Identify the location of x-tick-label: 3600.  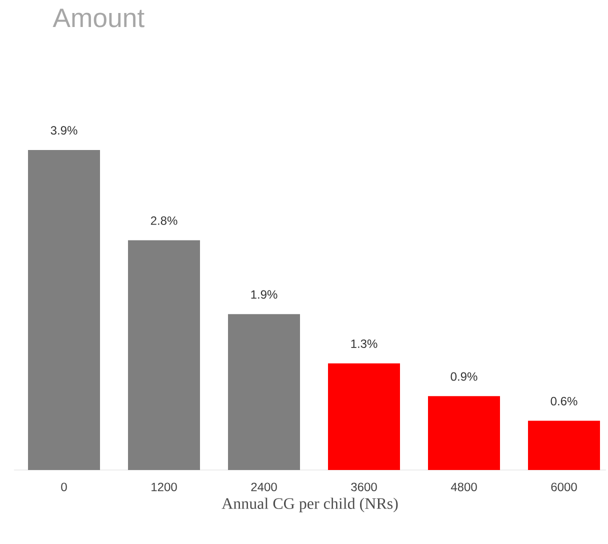
(364, 487).